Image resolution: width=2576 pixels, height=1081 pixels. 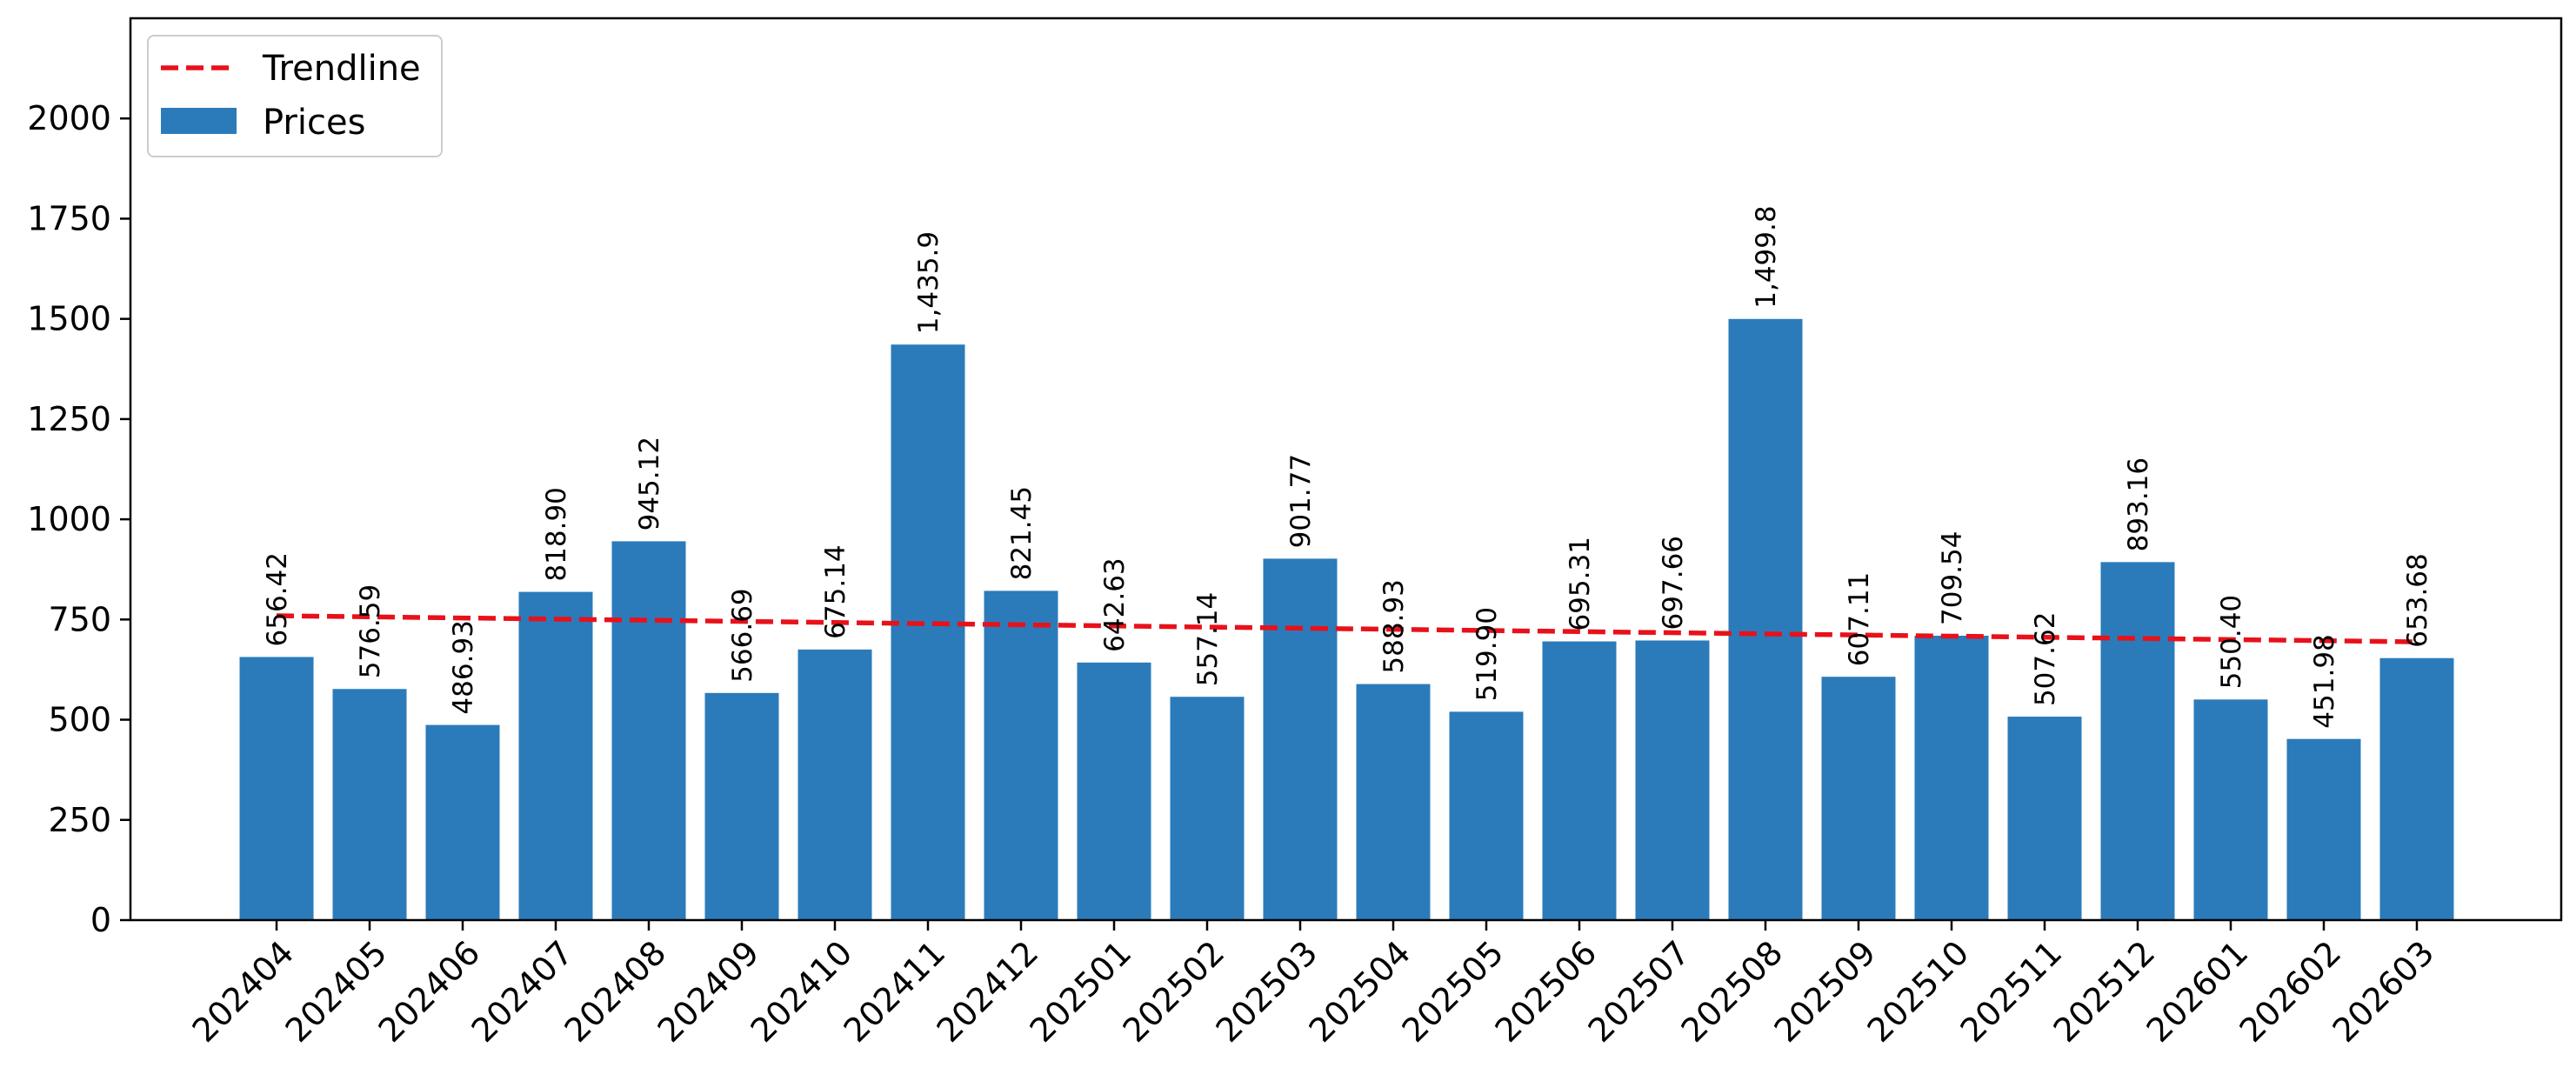 I want to click on bar-value-label: 519.90, so click(x=1487, y=654).